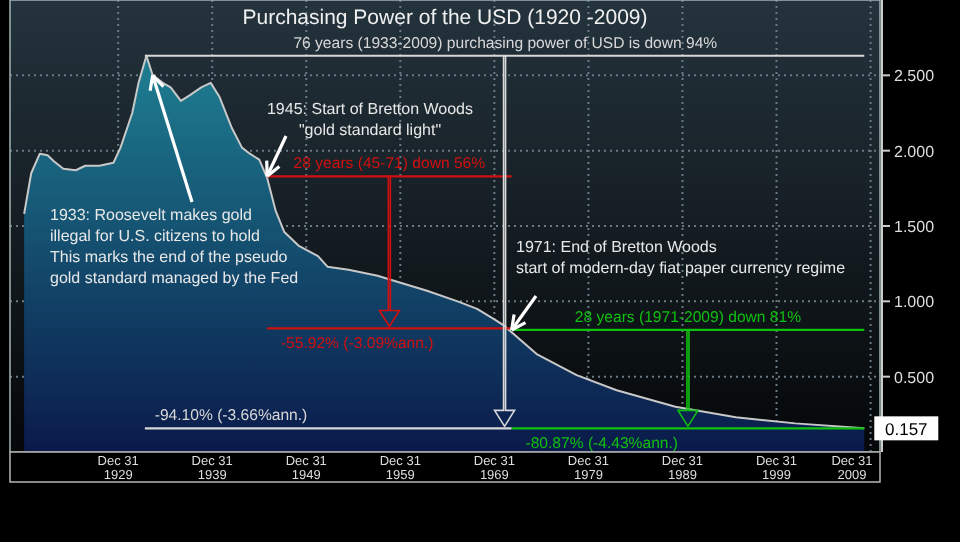 This screenshot has width=960, height=542. Describe the element at coordinates (445, 18) in the screenshot. I see `chart-title: Purchasing Power of the USD (1920 -2009)` at that location.